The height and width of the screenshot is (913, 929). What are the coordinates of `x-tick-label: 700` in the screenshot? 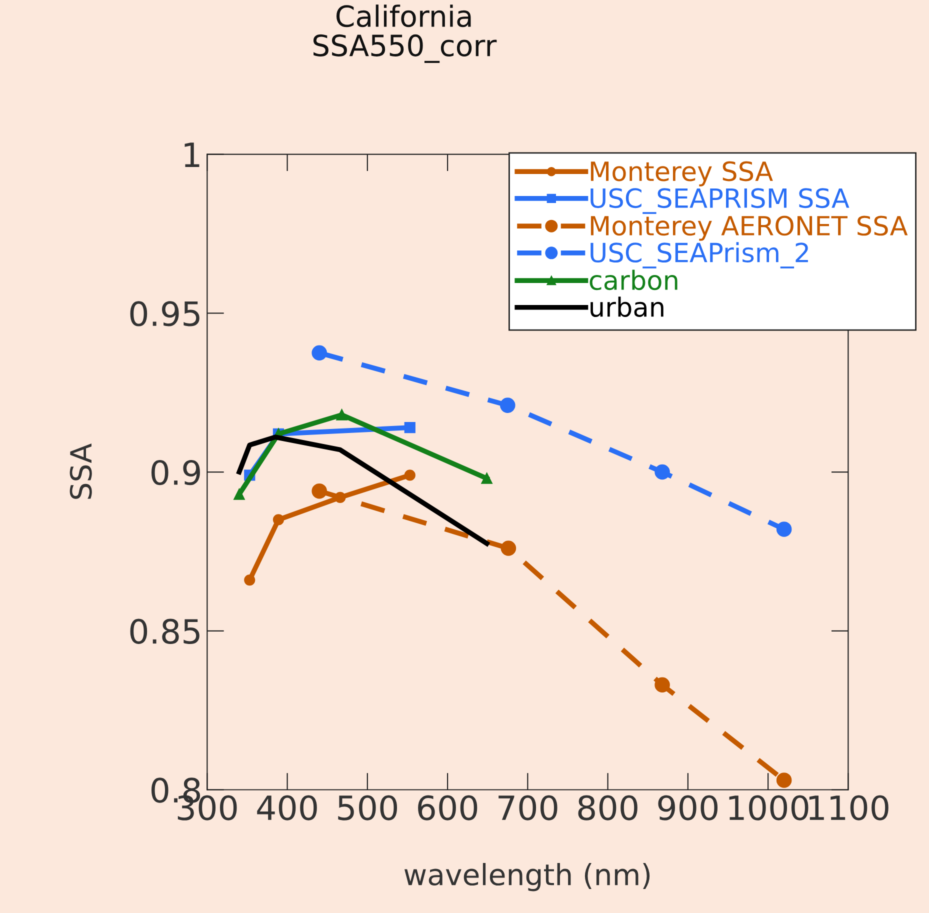 It's located at (528, 807).